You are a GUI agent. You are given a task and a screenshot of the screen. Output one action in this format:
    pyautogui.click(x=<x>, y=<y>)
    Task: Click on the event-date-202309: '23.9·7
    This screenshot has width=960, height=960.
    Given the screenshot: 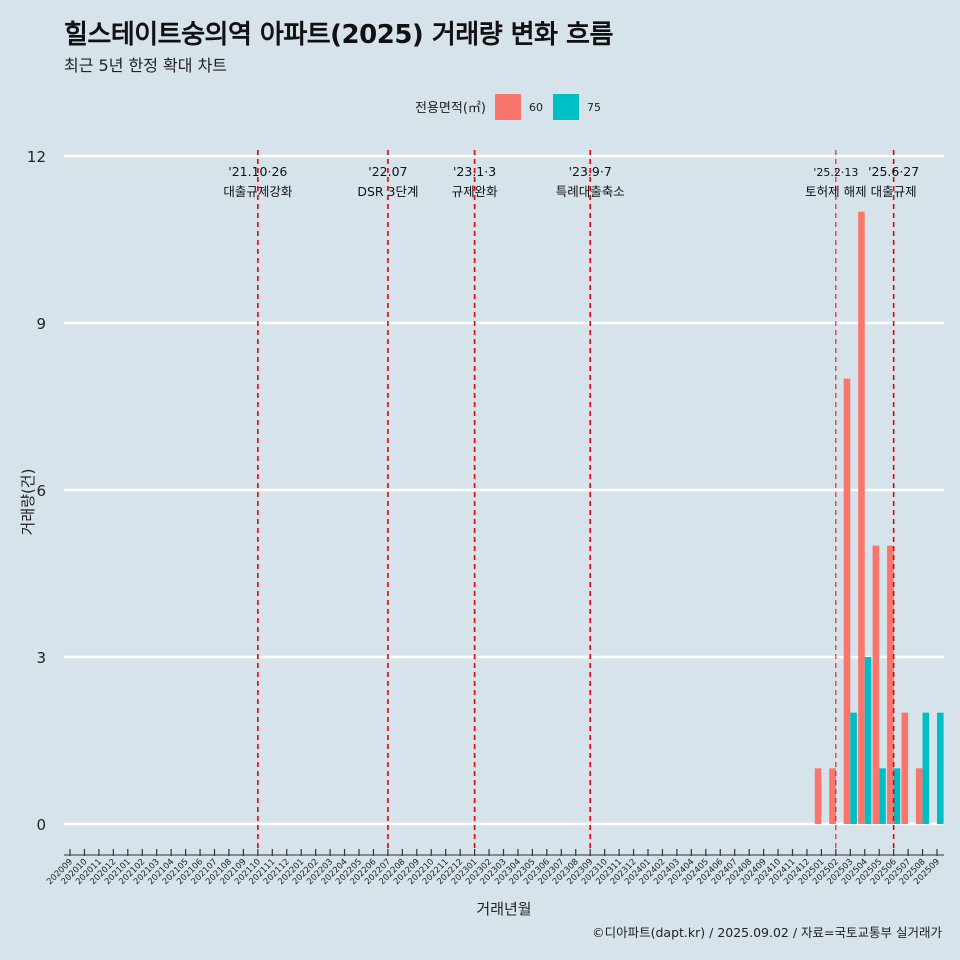 What is the action you would take?
    pyautogui.click(x=590, y=171)
    